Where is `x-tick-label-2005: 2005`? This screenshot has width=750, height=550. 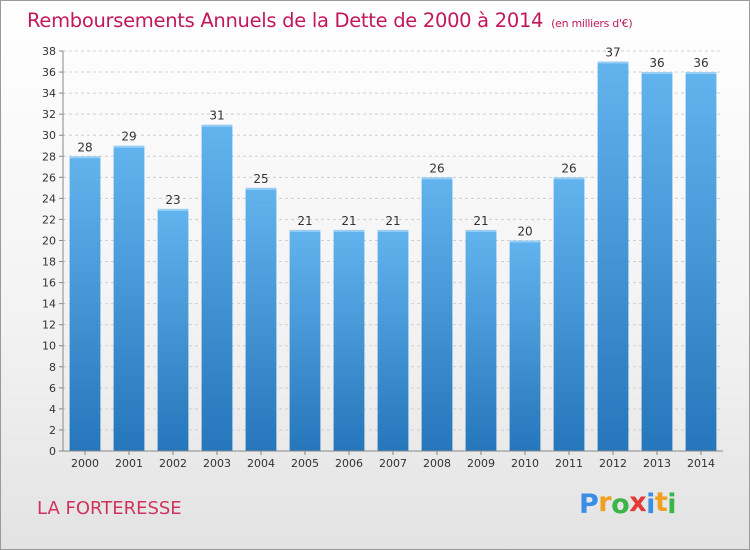
x-tick-label-2005: 2005 is located at coordinates (305, 463).